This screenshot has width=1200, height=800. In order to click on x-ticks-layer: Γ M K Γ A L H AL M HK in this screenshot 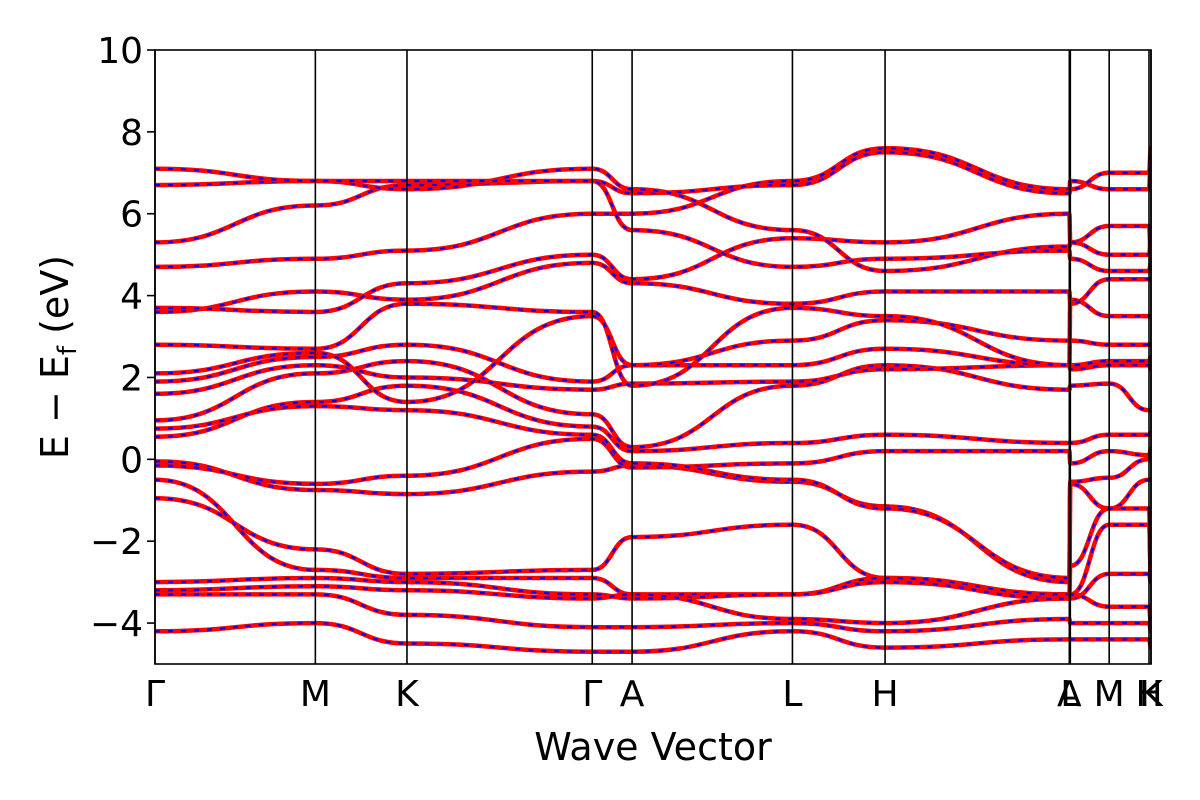, I will do `click(654, 694)`.